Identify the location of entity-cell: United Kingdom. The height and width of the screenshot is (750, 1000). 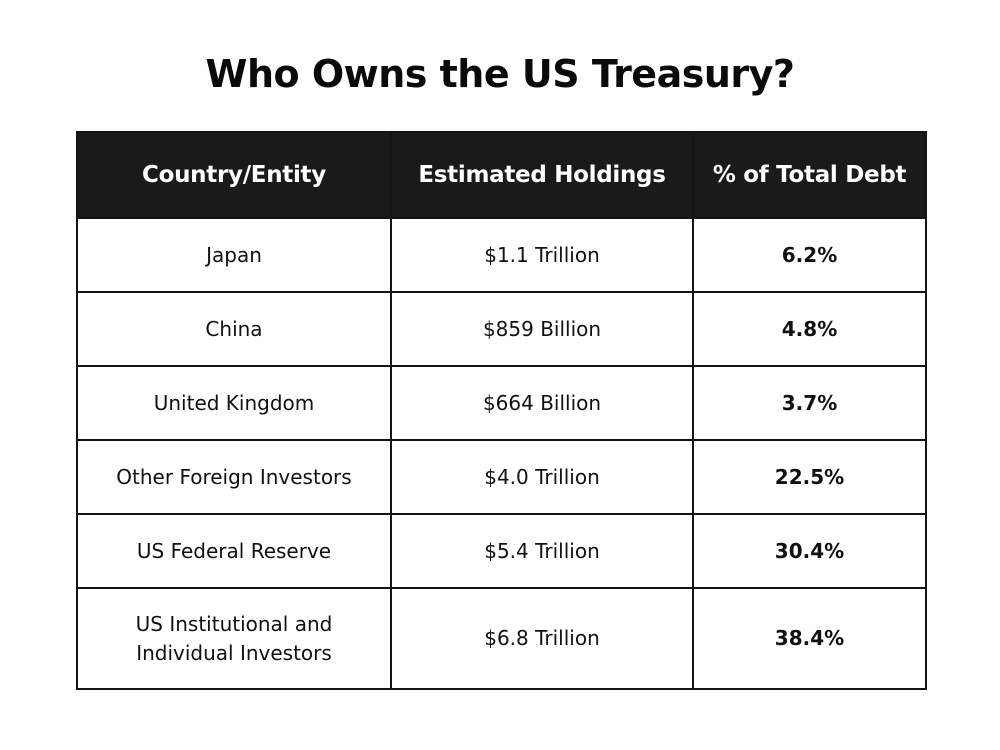
(234, 403).